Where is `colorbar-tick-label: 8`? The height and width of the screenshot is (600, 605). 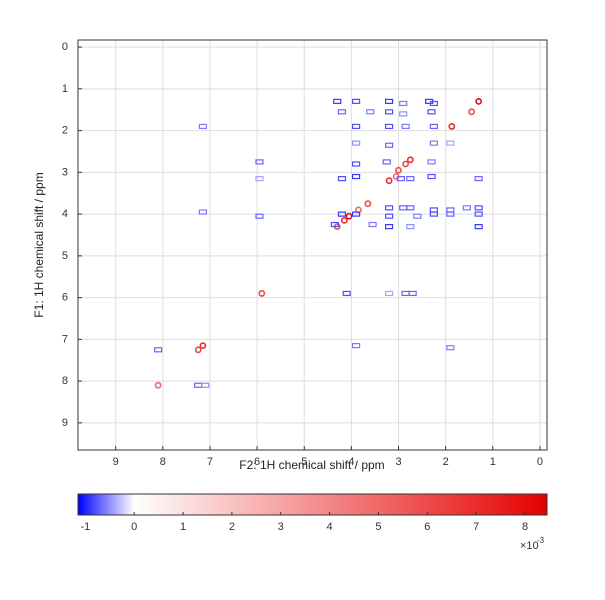 colorbar-tick-label: 8 is located at coordinates (525, 527).